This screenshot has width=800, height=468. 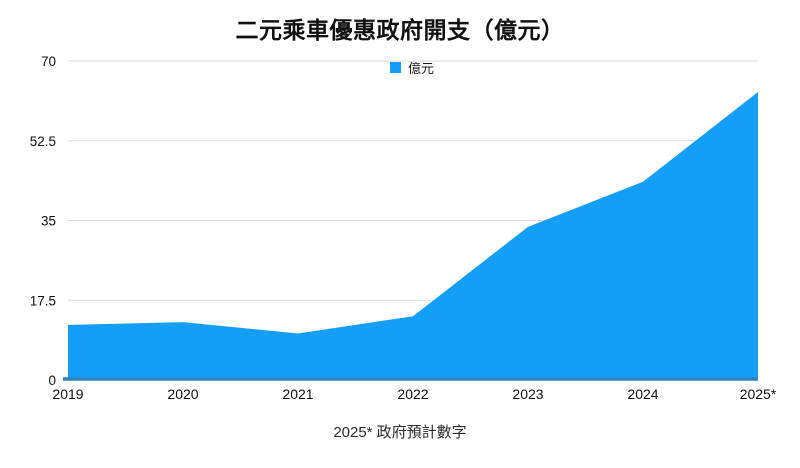 I want to click on y-axis-tick-label: 0, so click(x=52, y=380).